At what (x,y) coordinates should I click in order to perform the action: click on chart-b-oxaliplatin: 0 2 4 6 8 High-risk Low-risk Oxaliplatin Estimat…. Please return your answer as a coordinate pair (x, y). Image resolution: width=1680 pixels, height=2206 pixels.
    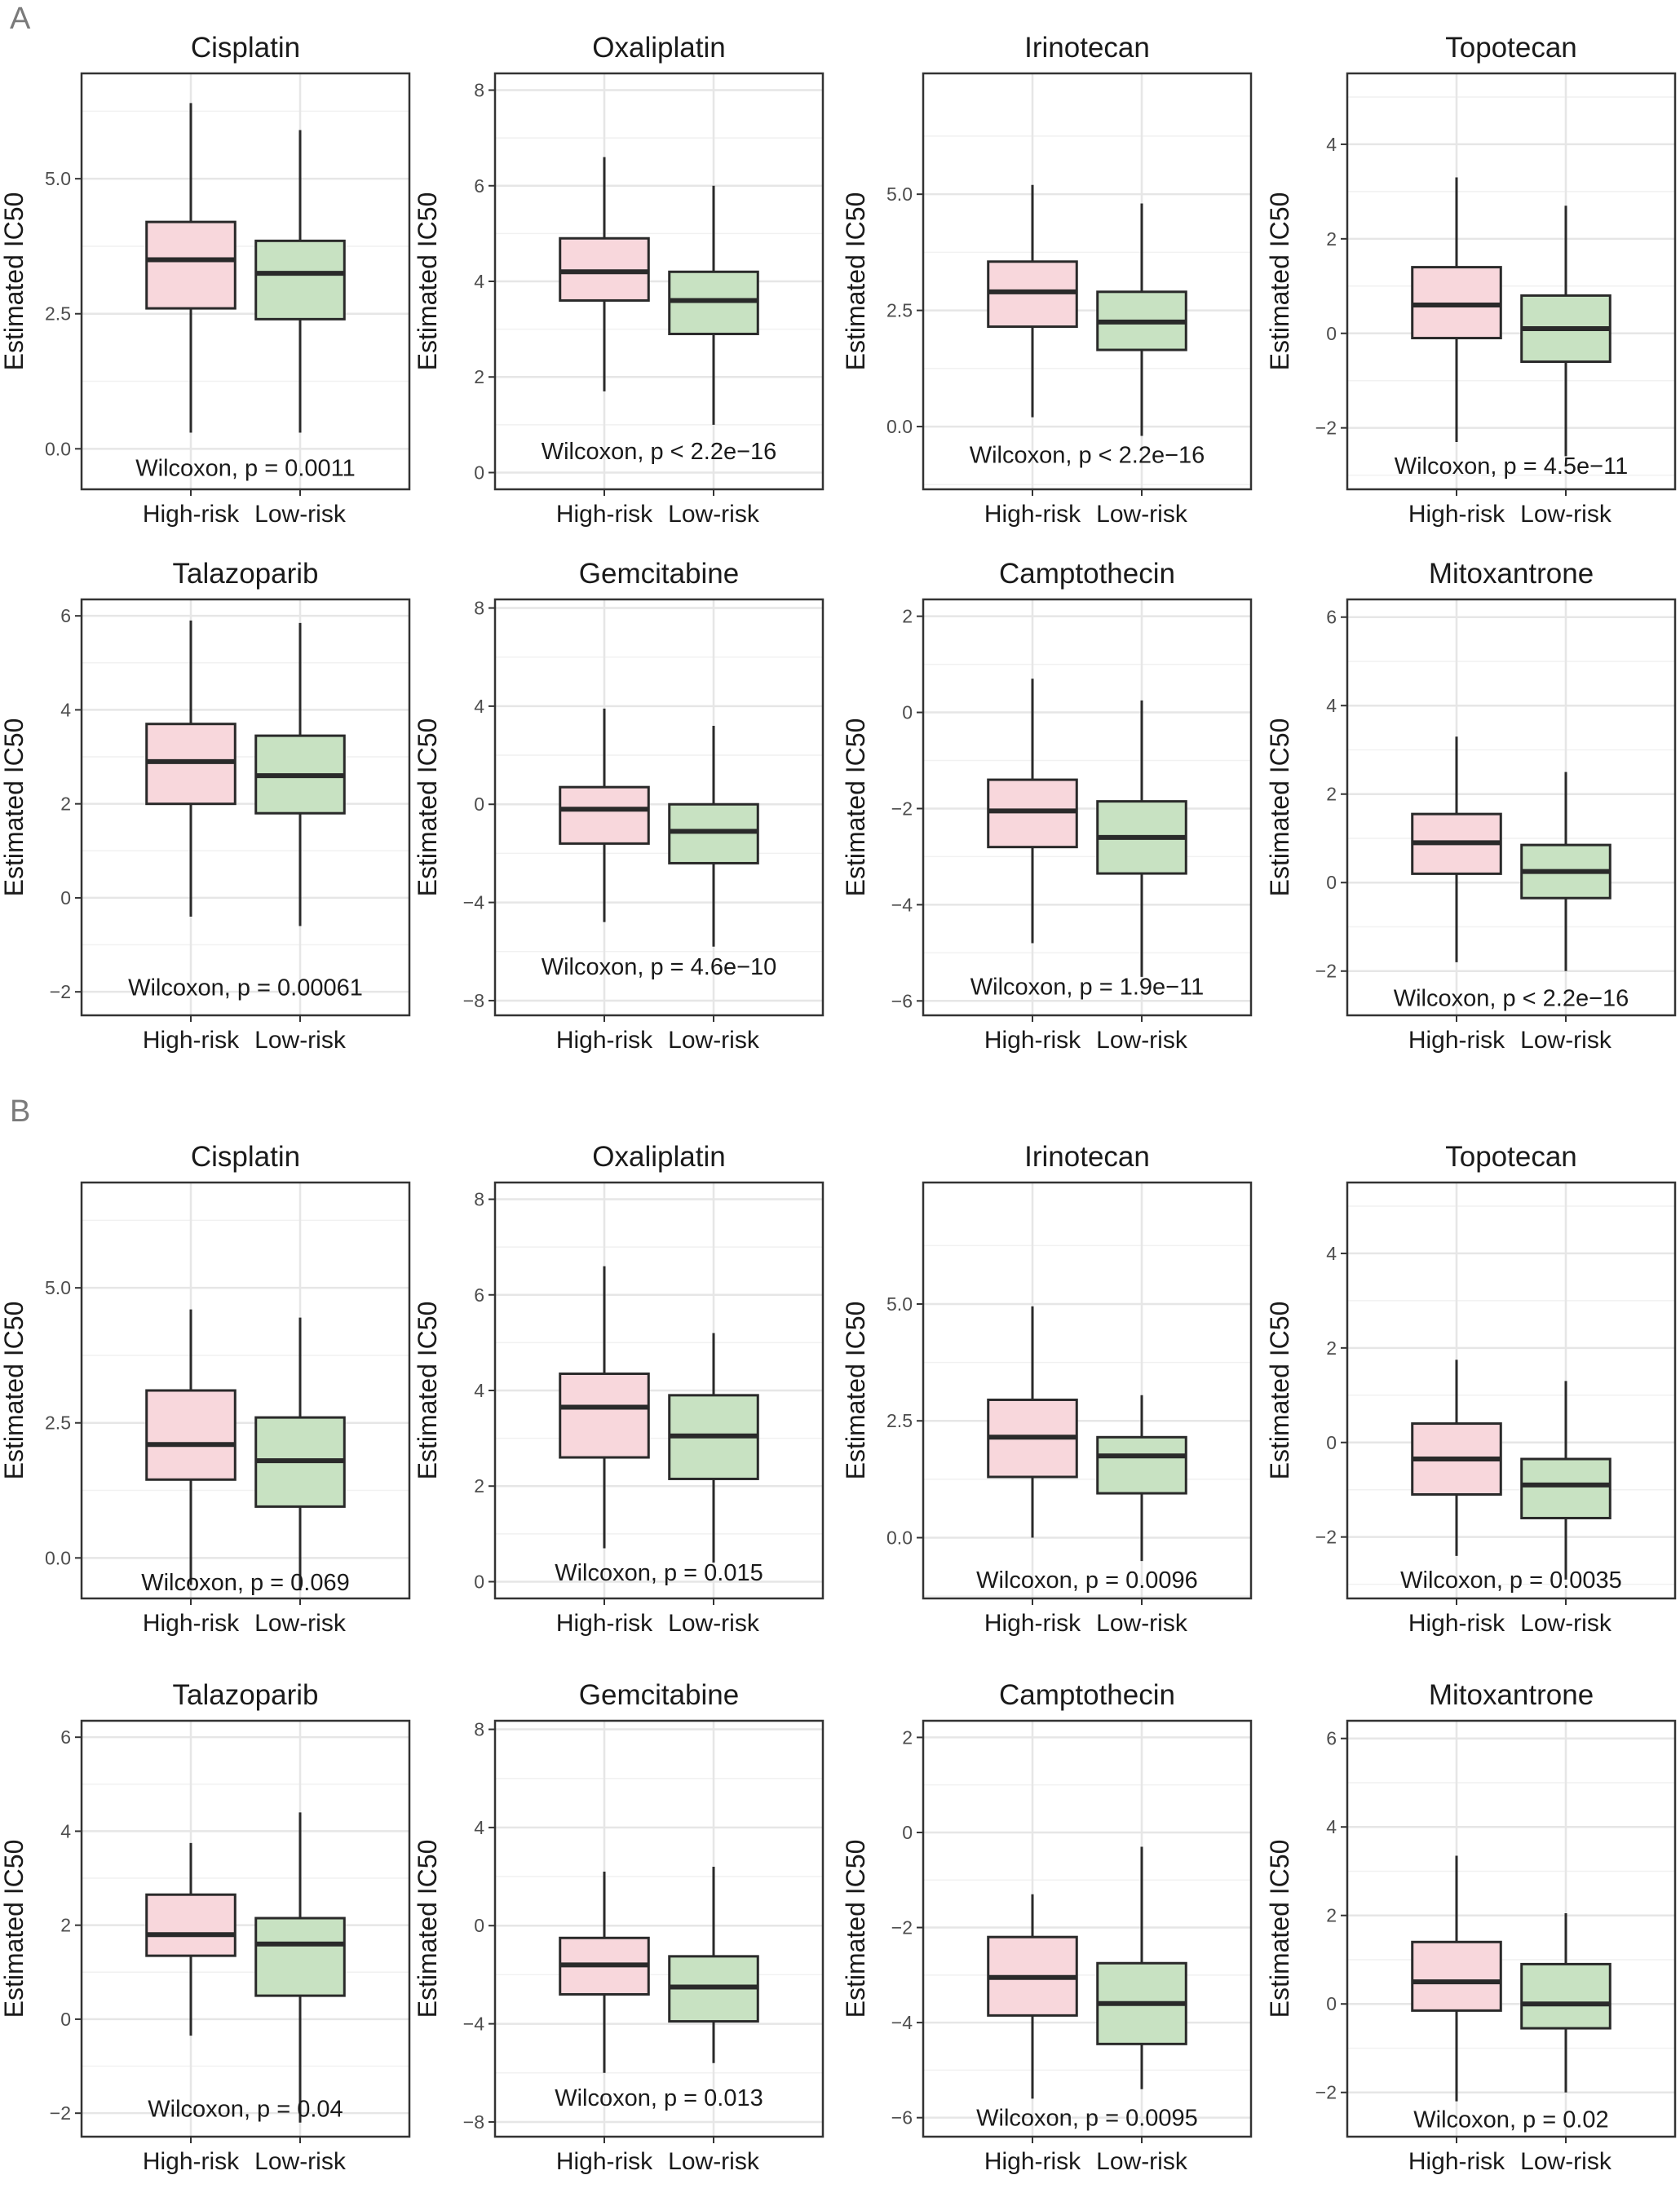
    Looking at the image, I should click on (619, 1389).